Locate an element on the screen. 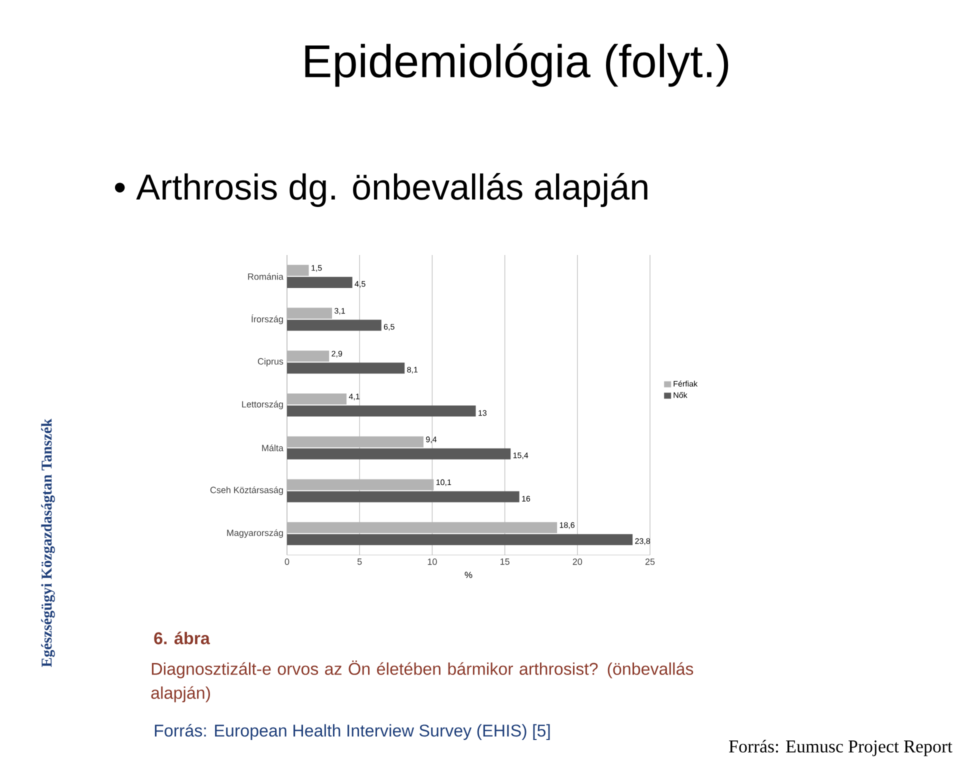 This screenshot has width=960, height=767. x-axis-title: % is located at coordinates (468, 575).